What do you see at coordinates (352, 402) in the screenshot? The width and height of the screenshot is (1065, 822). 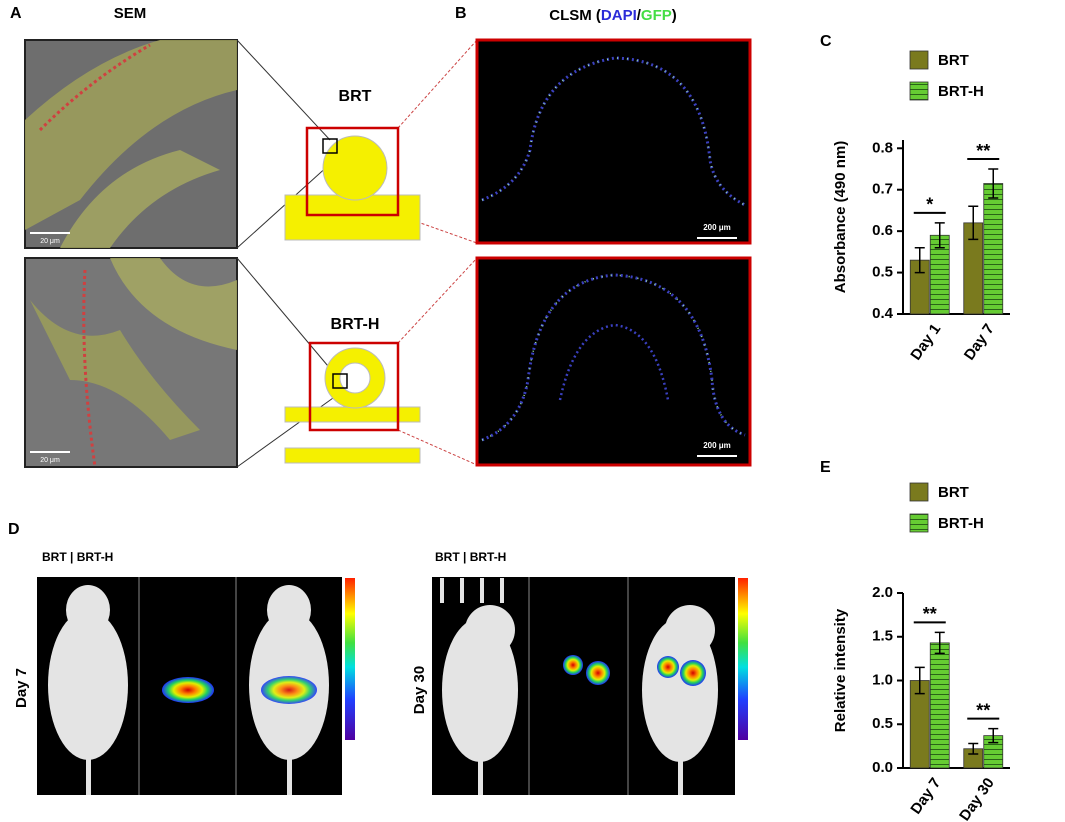 I see `brt-h-schematic` at bounding box center [352, 402].